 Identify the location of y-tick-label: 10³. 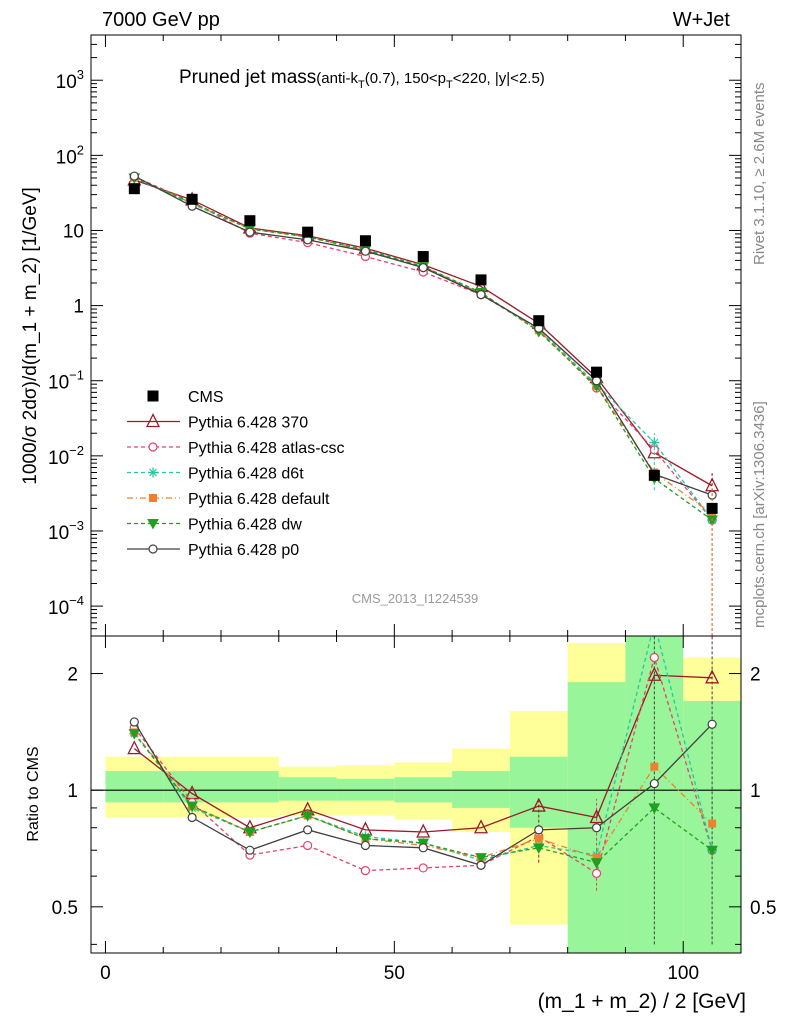
(70, 80).